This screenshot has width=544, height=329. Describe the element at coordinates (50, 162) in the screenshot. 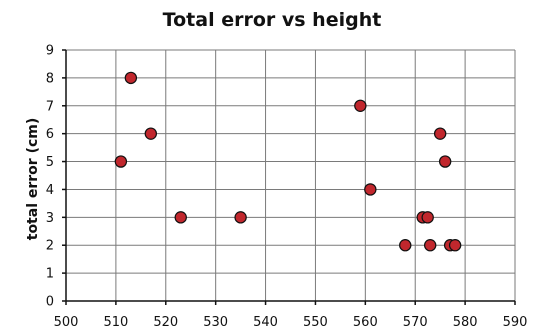

I see `y-tick-label-5: 5` at that location.